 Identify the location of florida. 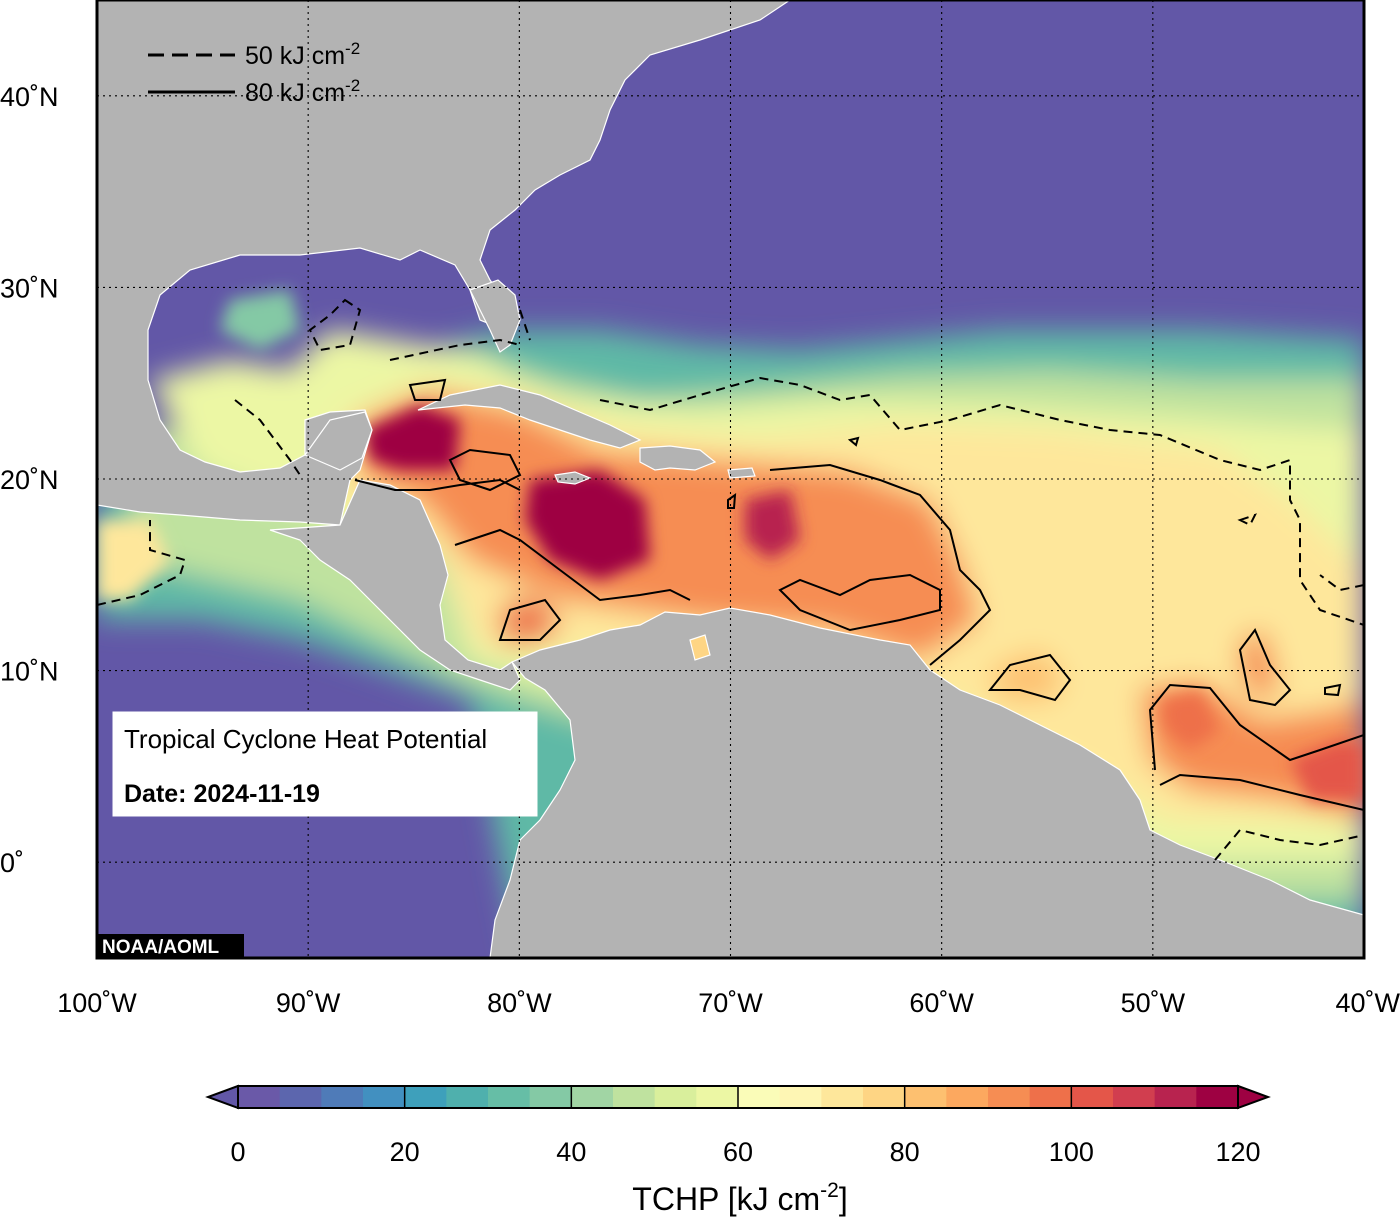
(495, 316).